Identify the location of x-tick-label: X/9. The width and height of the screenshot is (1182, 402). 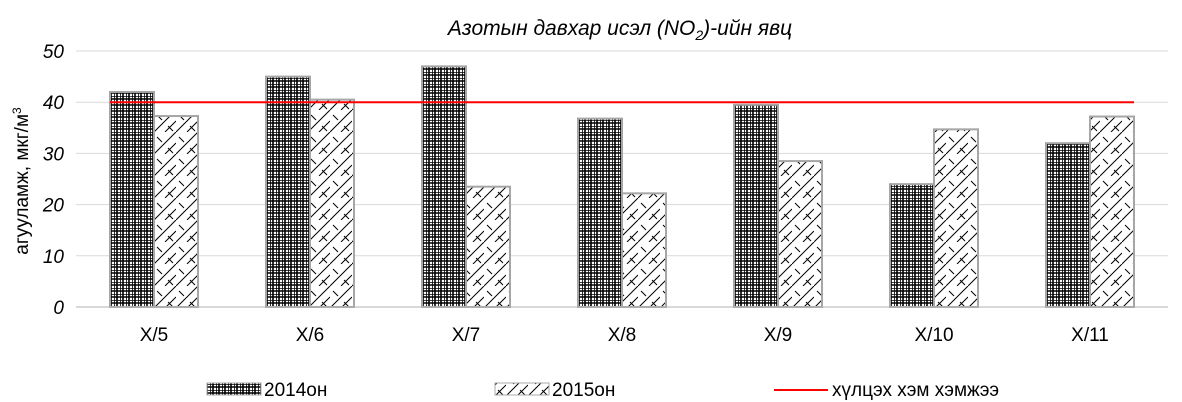
(778, 335).